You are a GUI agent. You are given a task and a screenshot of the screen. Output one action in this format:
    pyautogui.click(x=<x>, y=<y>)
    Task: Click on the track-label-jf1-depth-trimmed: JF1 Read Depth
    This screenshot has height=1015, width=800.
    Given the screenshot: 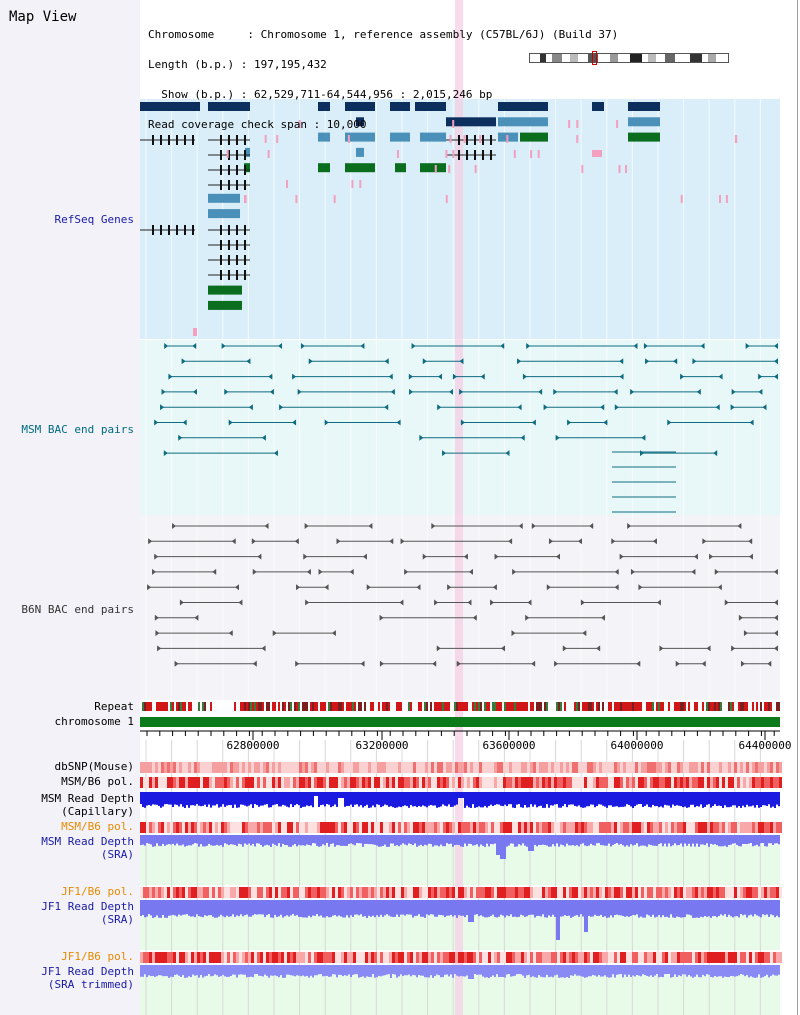 What is the action you would take?
    pyautogui.click(x=87, y=971)
    